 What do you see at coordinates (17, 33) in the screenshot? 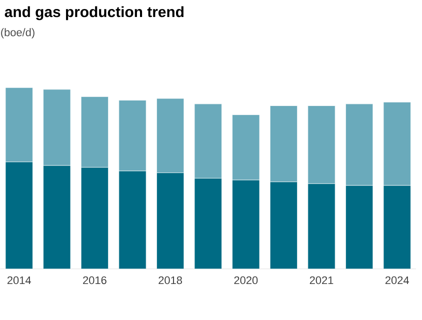
I see `chart-subtitle: (boe/d)` at bounding box center [17, 33].